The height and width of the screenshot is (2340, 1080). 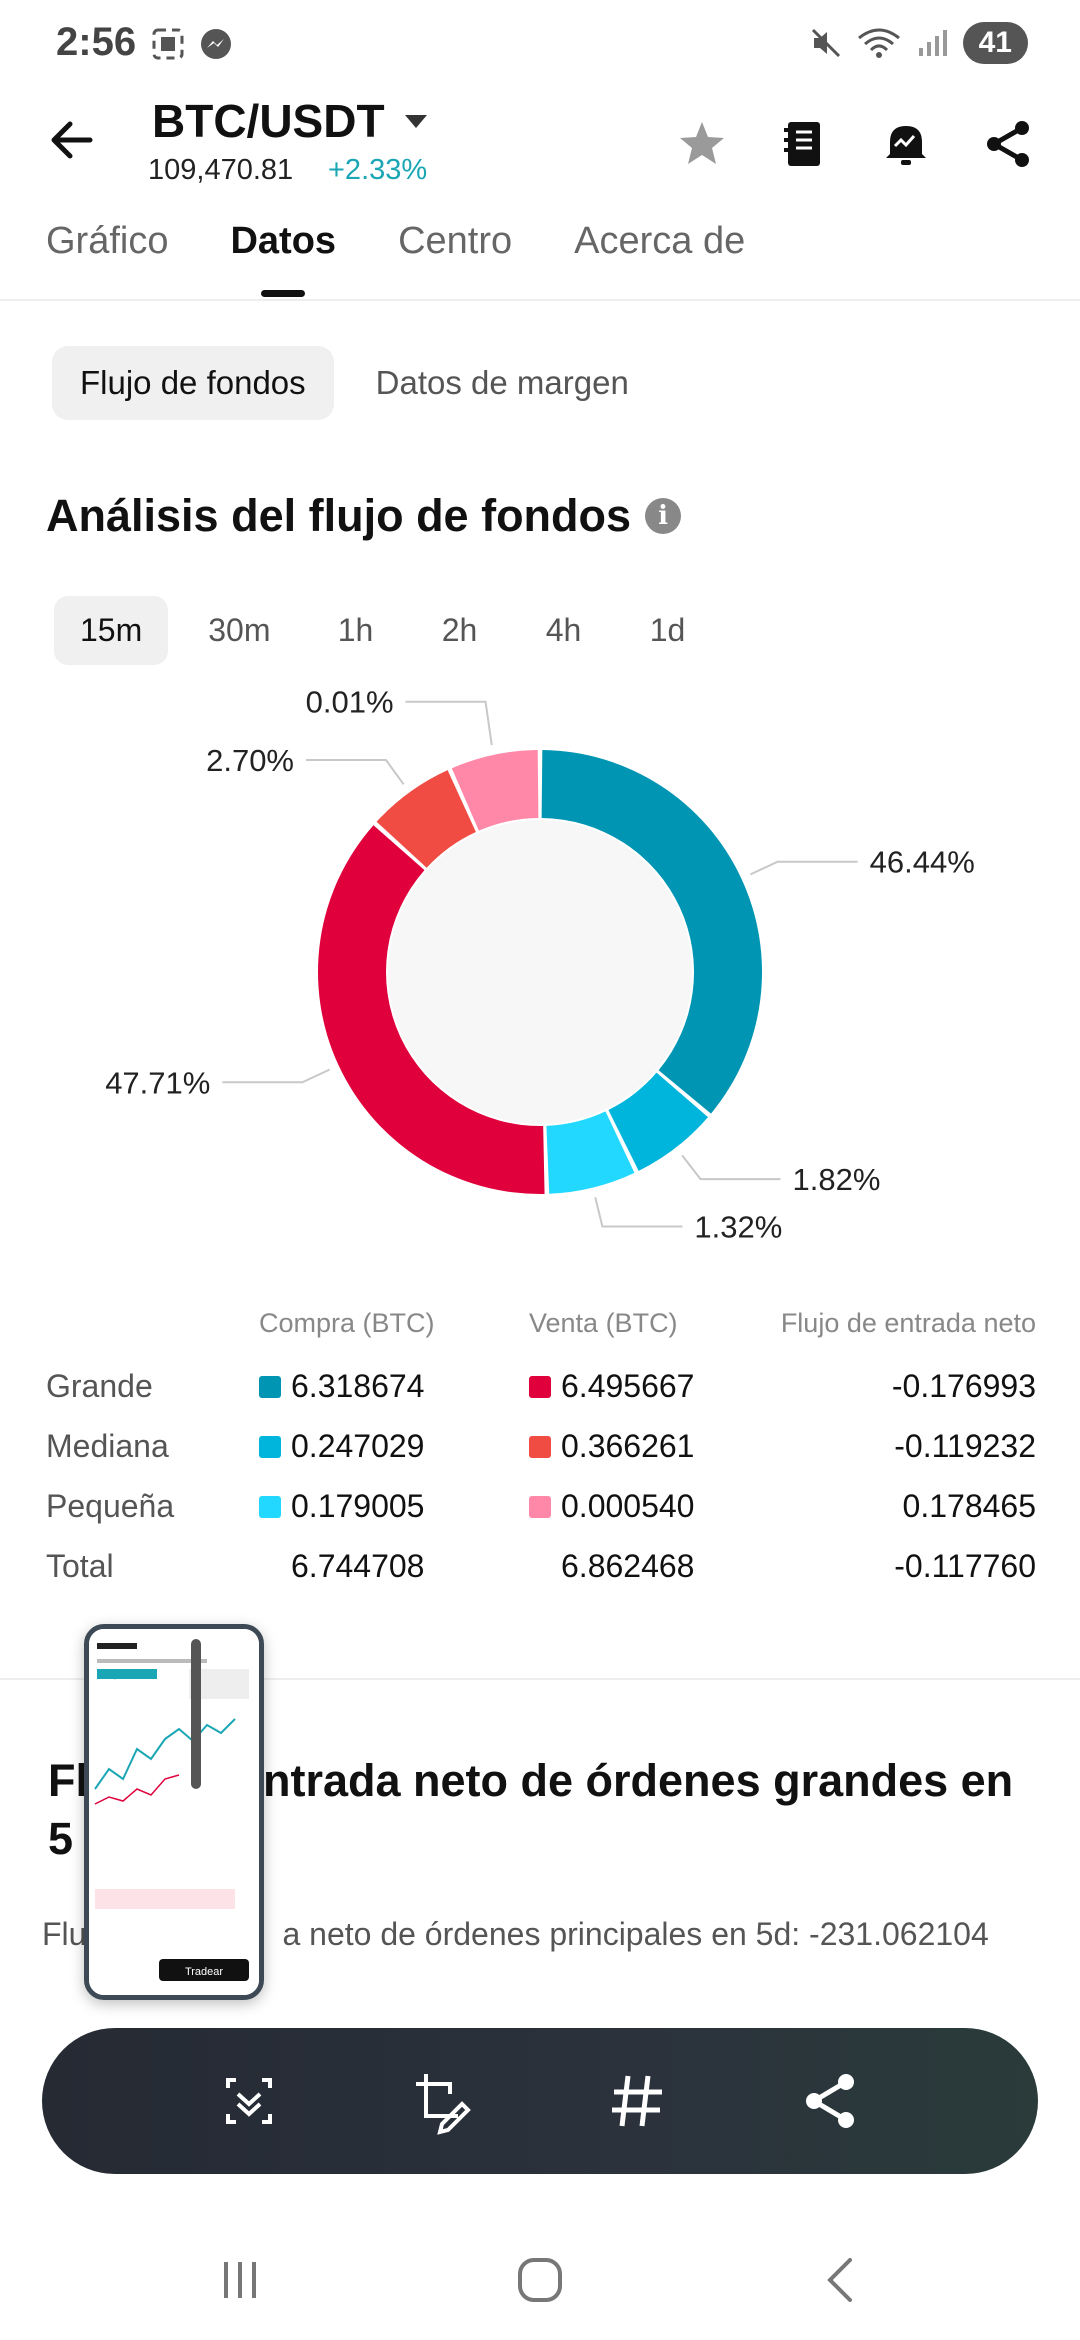 I want to click on wifi-icon, so click(x=878, y=43).